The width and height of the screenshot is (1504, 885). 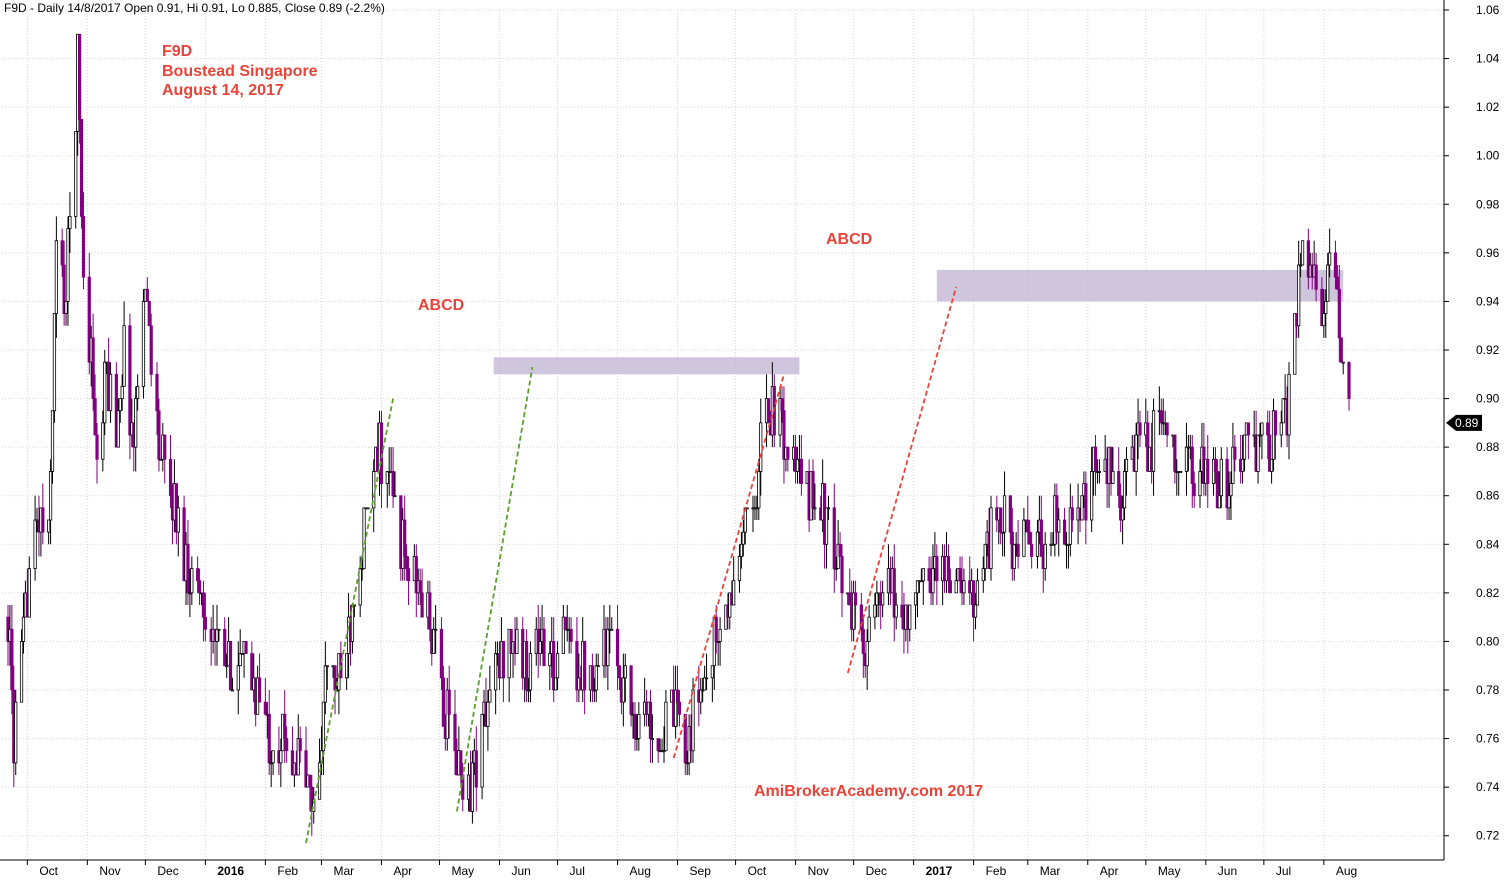 What do you see at coordinates (1050, 871) in the screenshot?
I see `x-tick-label: Mar` at bounding box center [1050, 871].